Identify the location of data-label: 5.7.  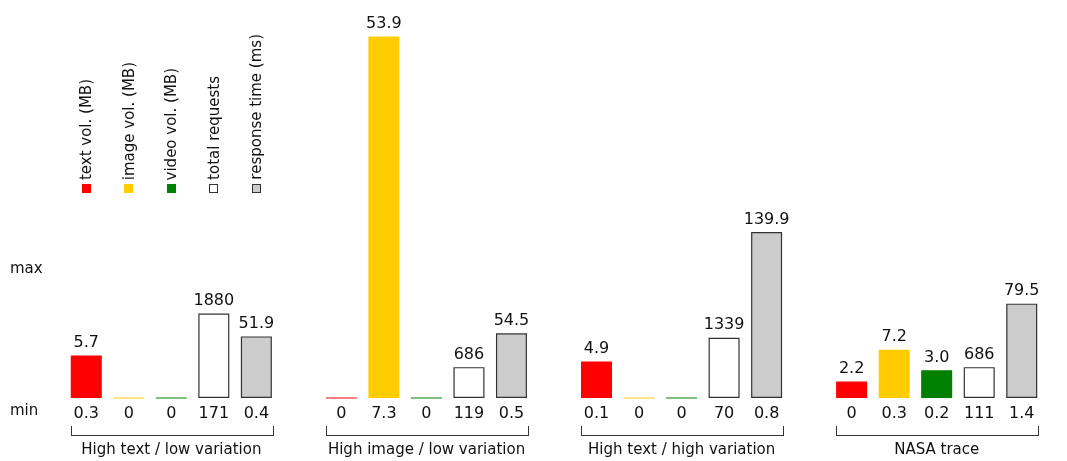
(86, 341).